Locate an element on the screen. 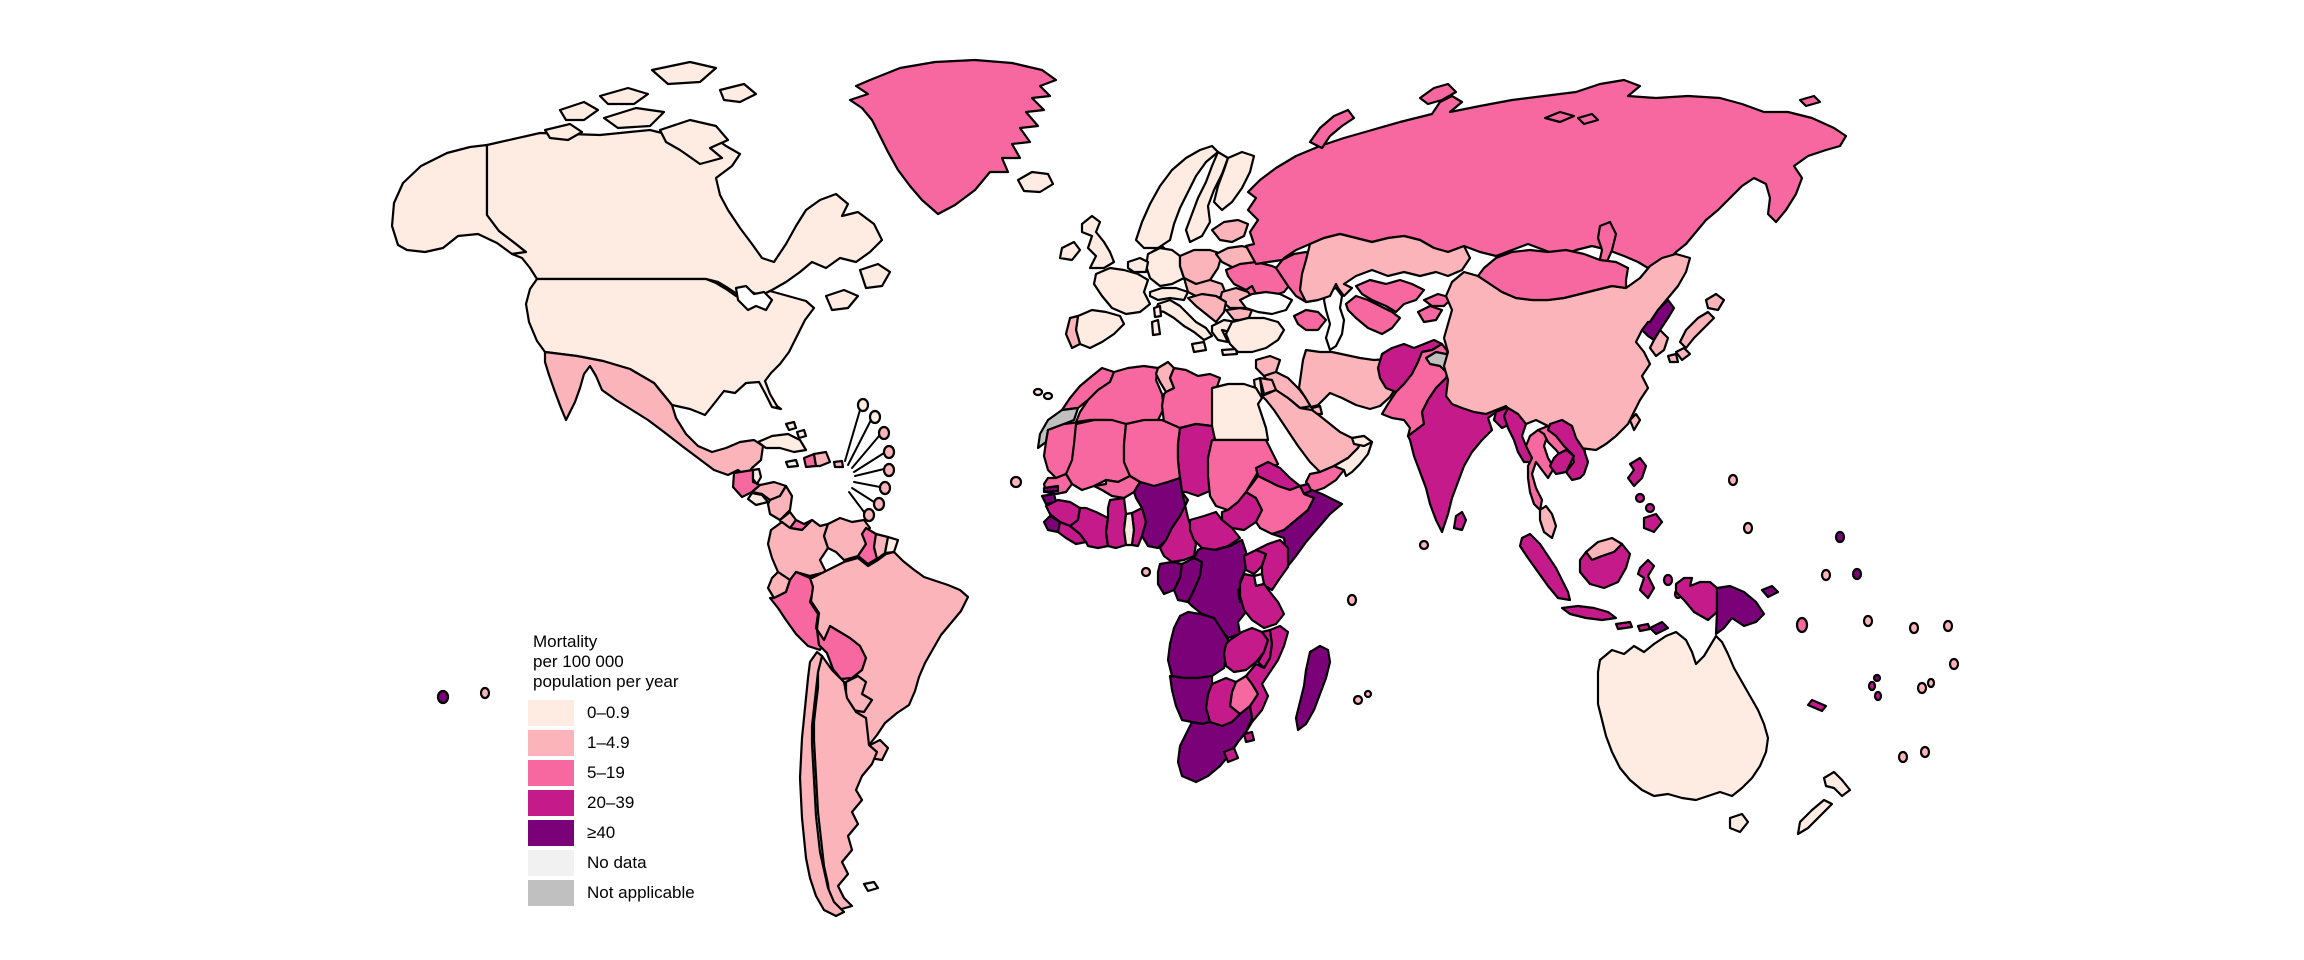 The width and height of the screenshot is (2304, 960). region-iceland is located at coordinates (1035, 182).